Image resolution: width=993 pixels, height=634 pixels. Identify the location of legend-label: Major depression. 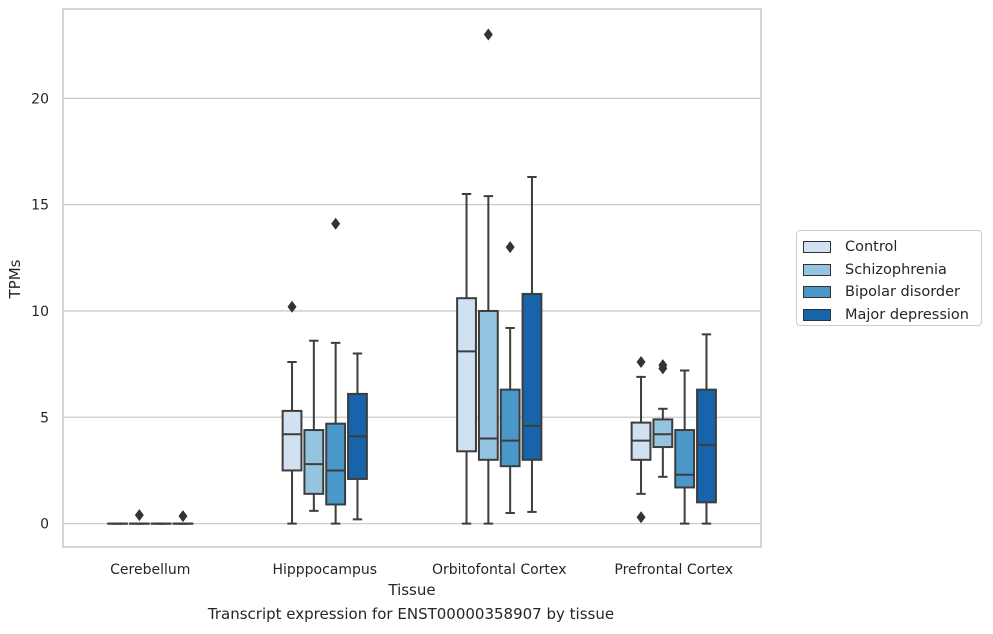
(907, 314).